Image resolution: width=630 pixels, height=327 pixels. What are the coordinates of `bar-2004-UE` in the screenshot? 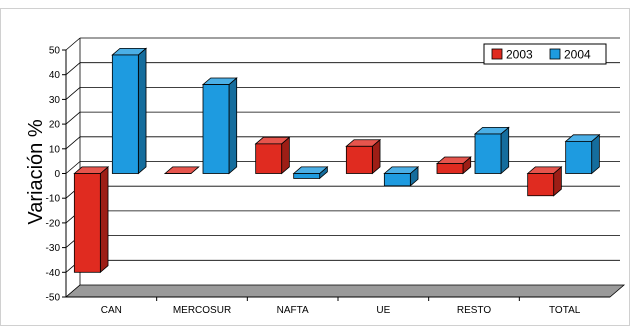 It's located at (401, 176).